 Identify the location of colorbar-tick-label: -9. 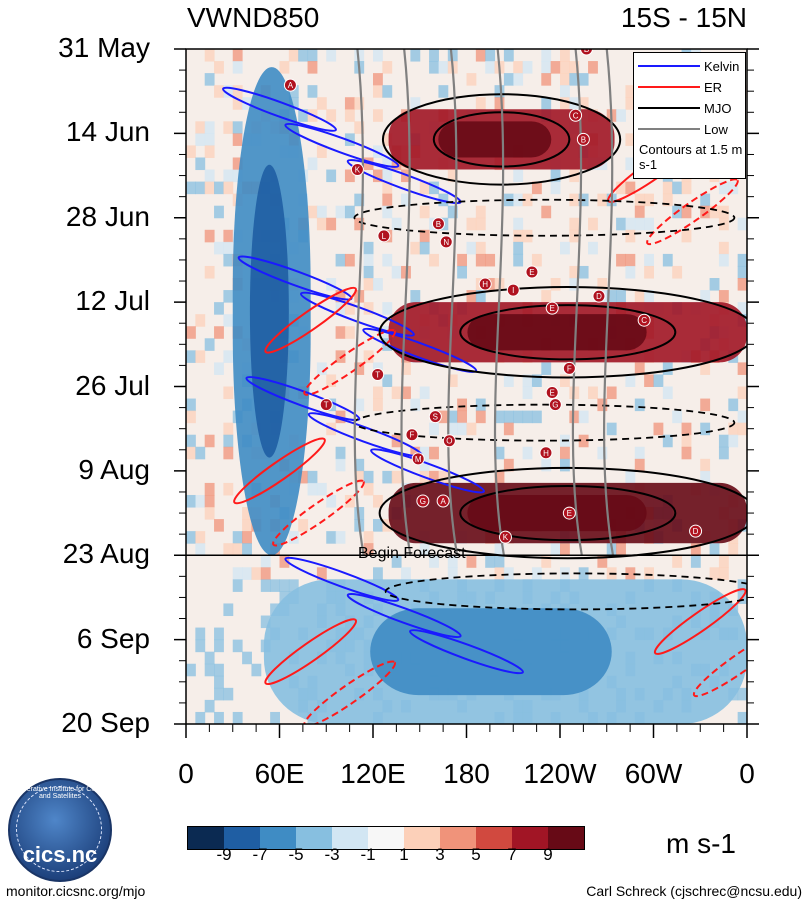
(224, 854).